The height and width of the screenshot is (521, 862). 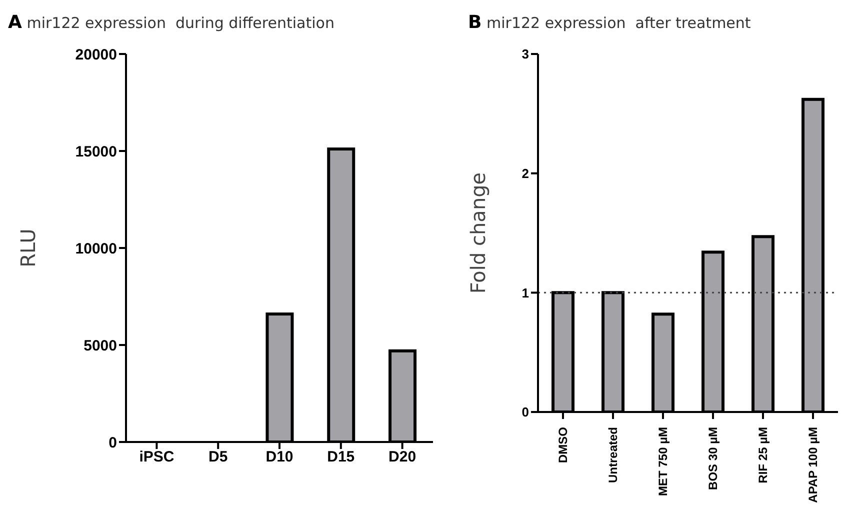 I want to click on y-tick-label: 3, so click(x=525, y=54).